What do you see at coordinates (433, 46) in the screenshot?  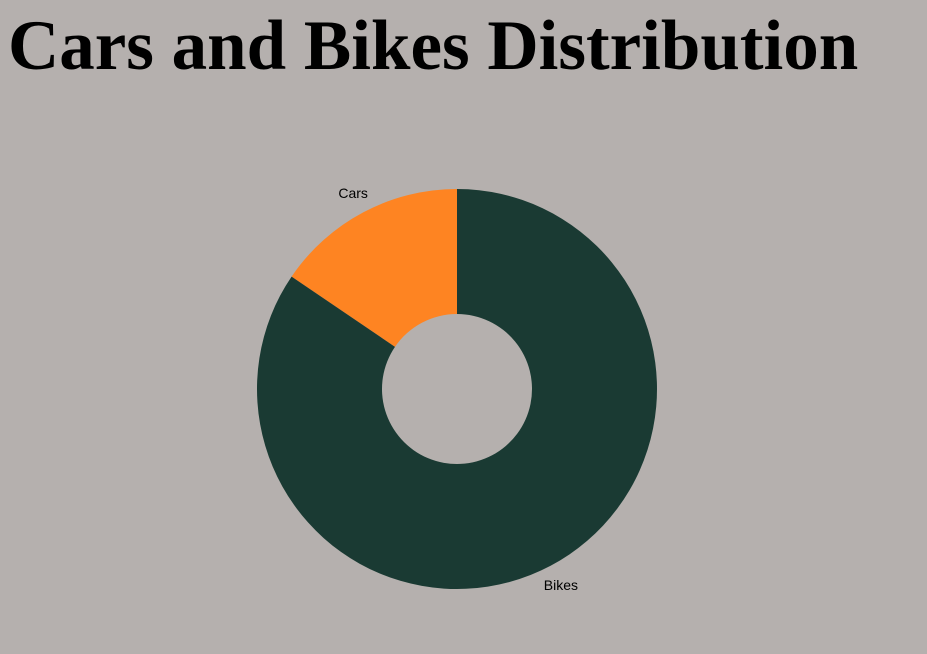 I see `page-title: Cars and Bikes Distribution` at bounding box center [433, 46].